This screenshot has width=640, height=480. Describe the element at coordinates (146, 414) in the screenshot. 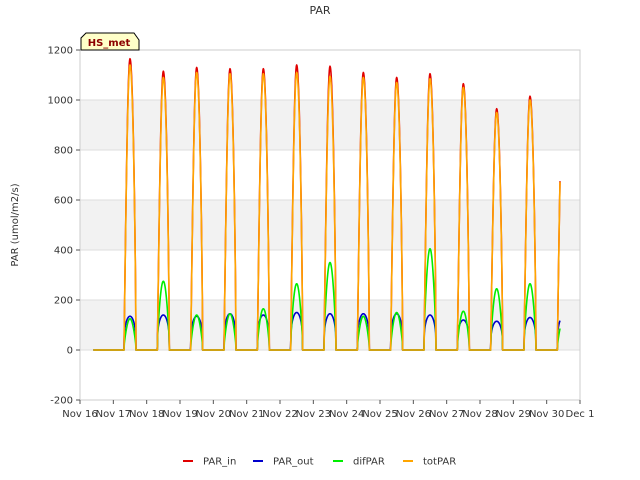

I see `x-tick-label: Nov 18` at that location.